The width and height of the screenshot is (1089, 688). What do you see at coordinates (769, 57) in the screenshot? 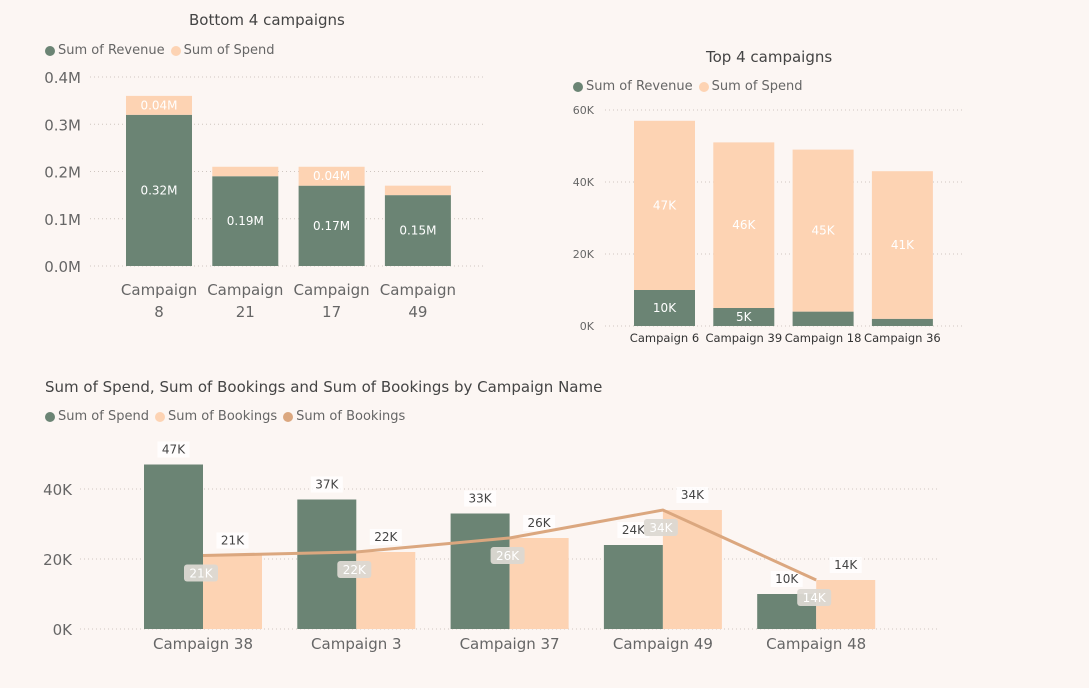
I see `chart-title: Top 4 campaigns` at bounding box center [769, 57].